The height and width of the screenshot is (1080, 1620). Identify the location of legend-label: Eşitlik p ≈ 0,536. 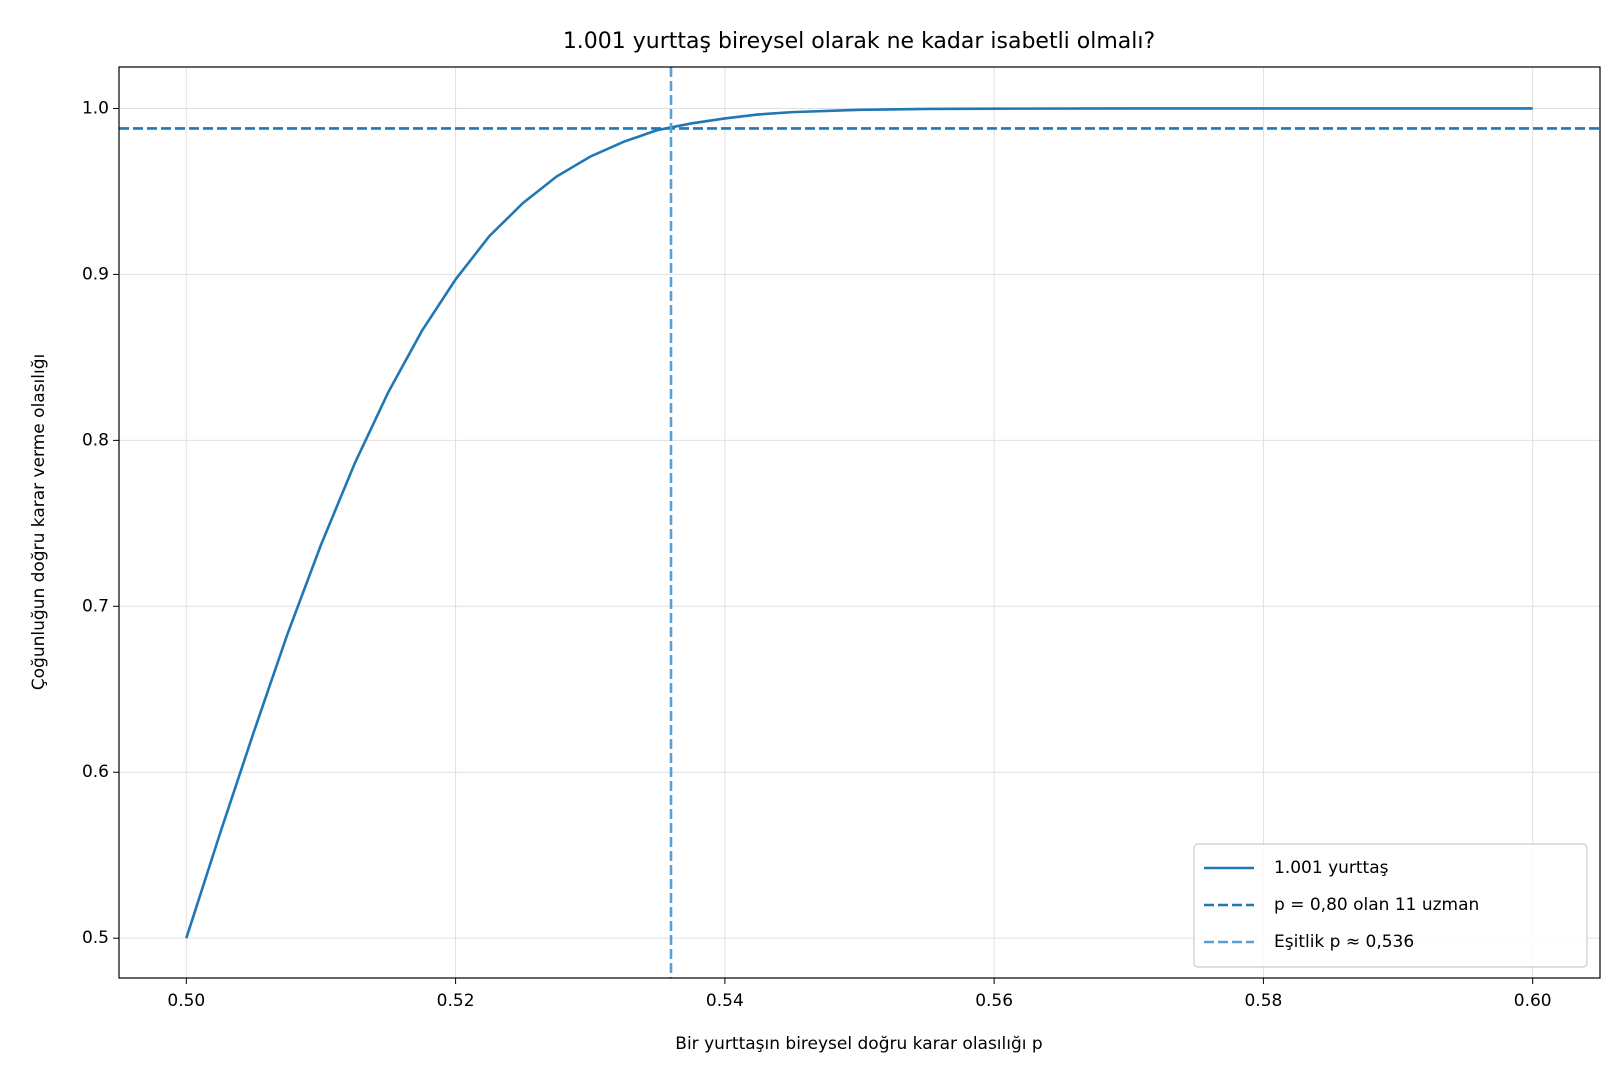
(1344, 942).